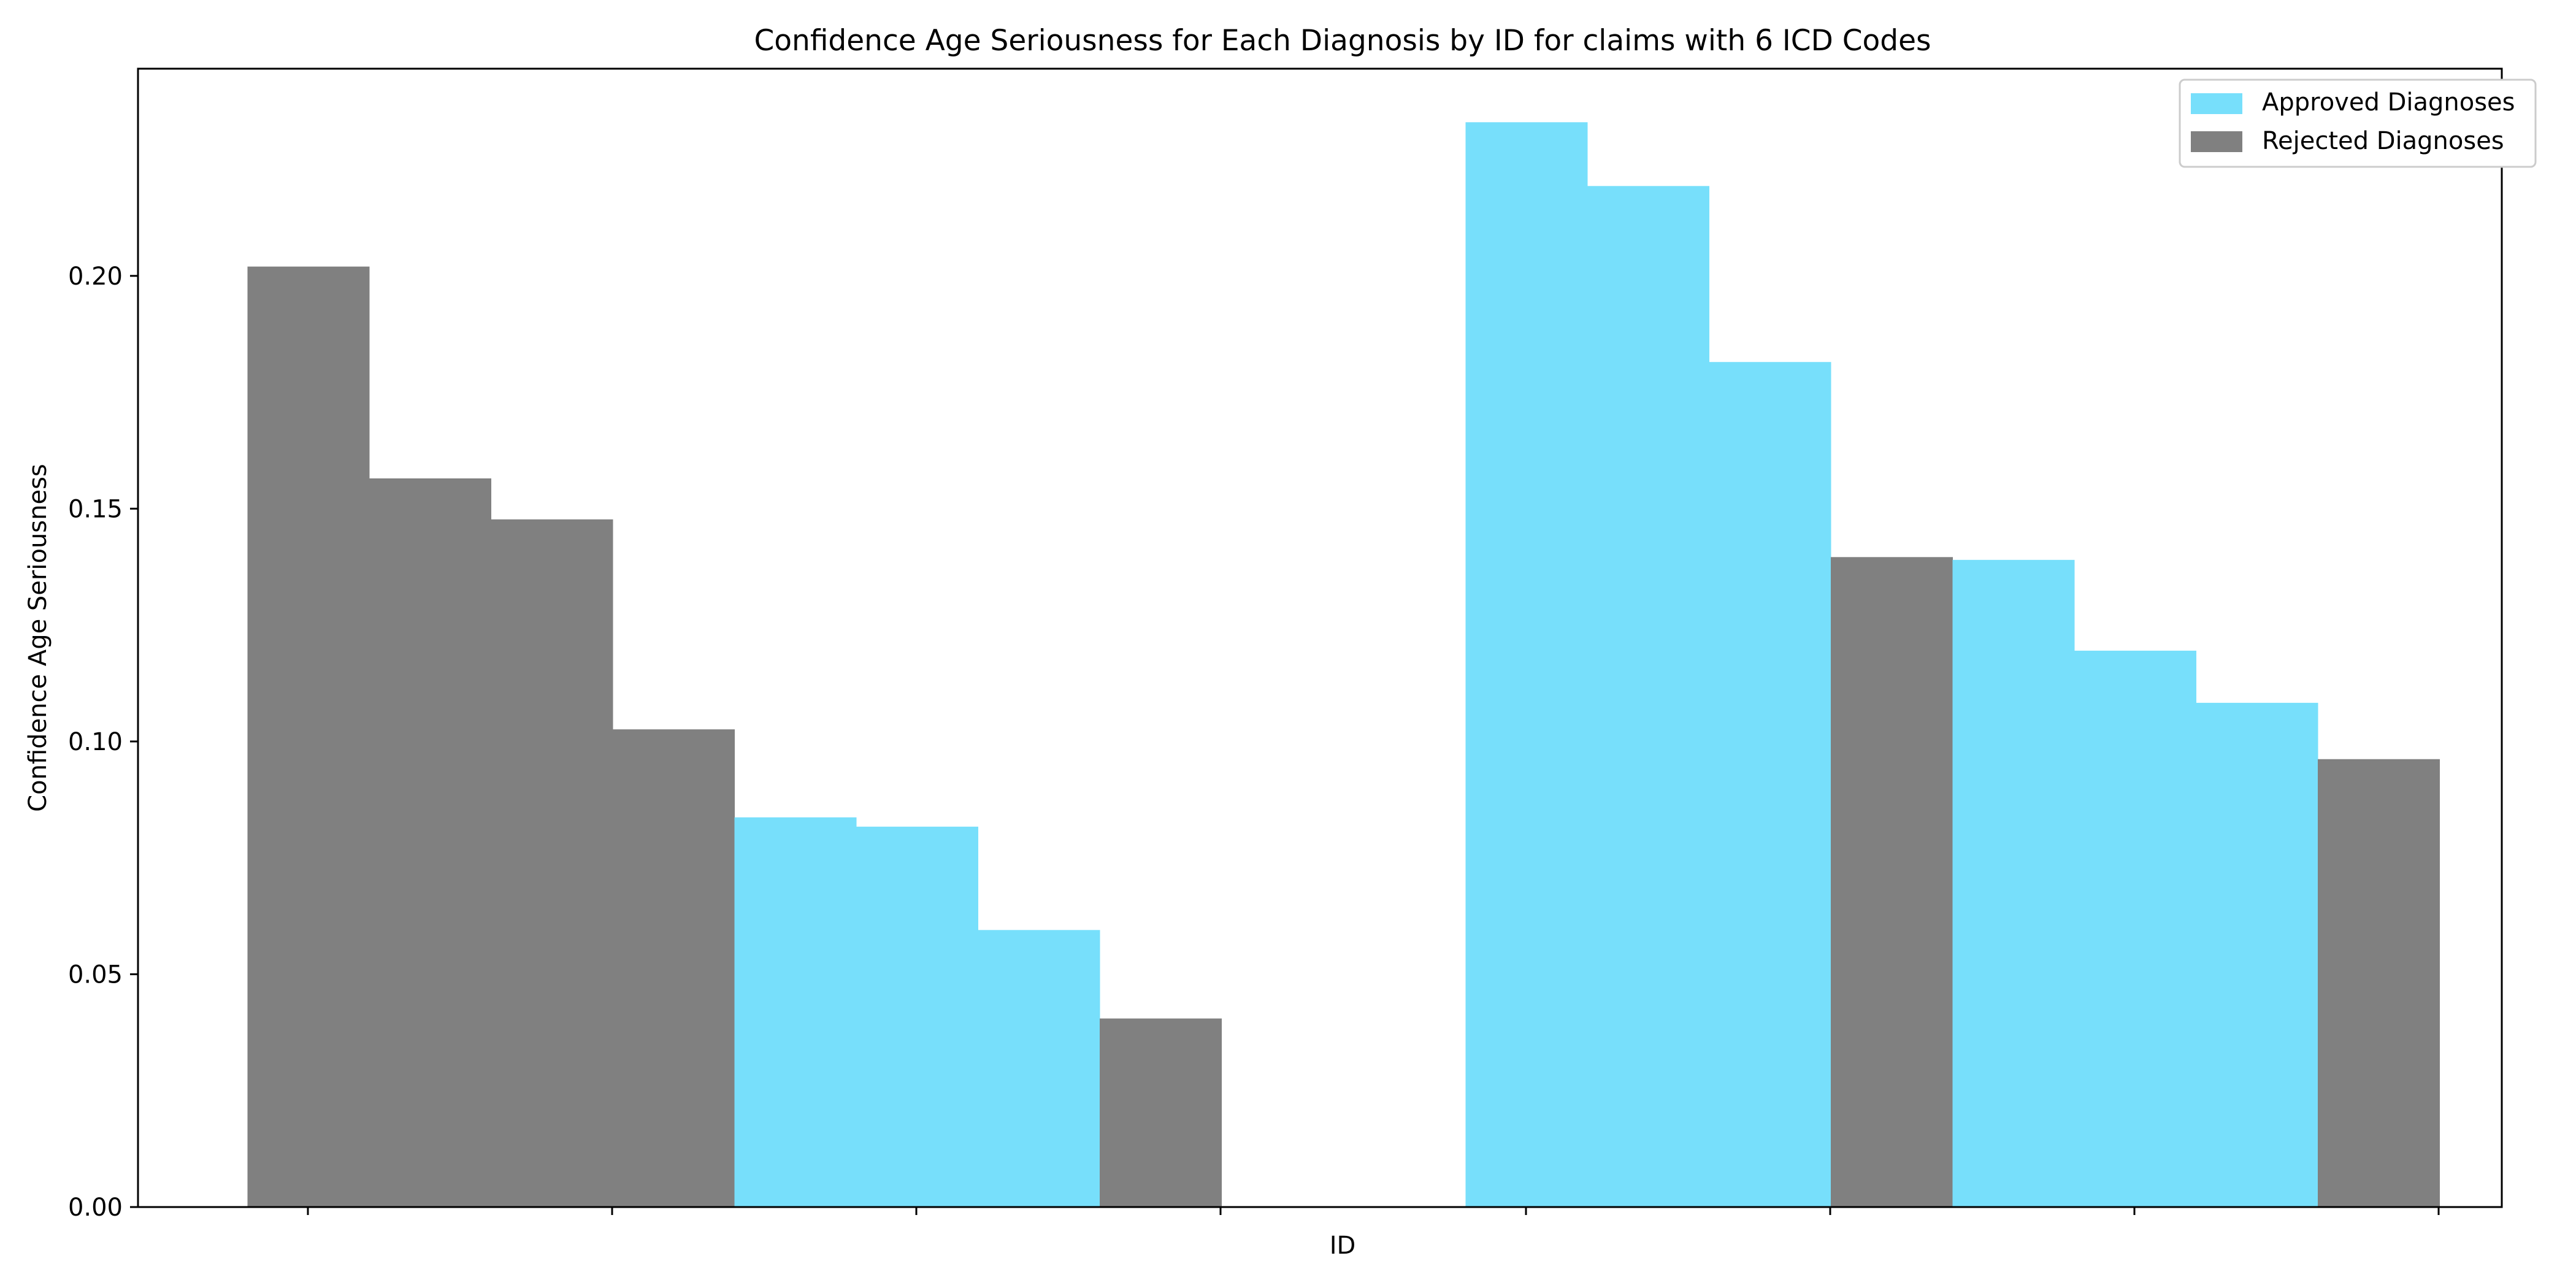 This screenshot has height=1288, width=2576. I want to click on legend-swatch-rejected, so click(2216, 141).